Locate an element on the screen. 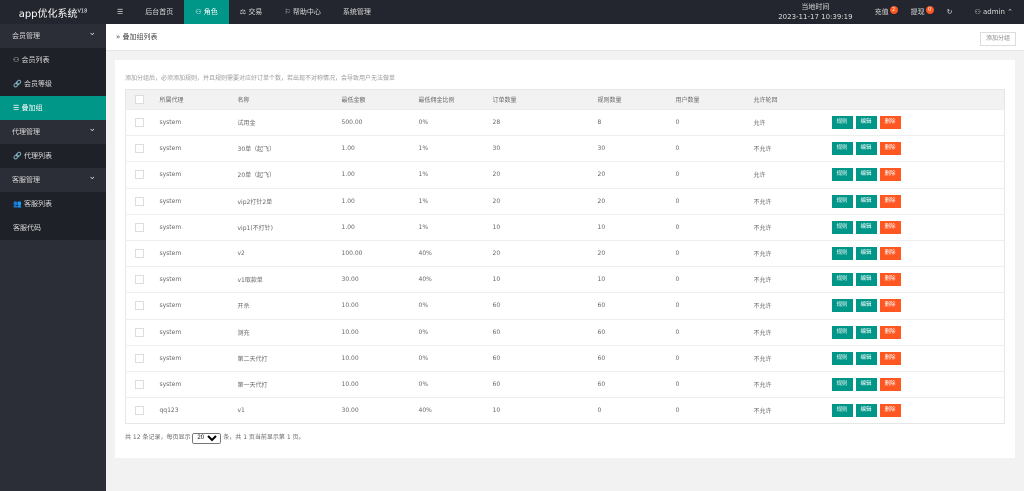  logo: app优化系统V18 is located at coordinates (53, 14).